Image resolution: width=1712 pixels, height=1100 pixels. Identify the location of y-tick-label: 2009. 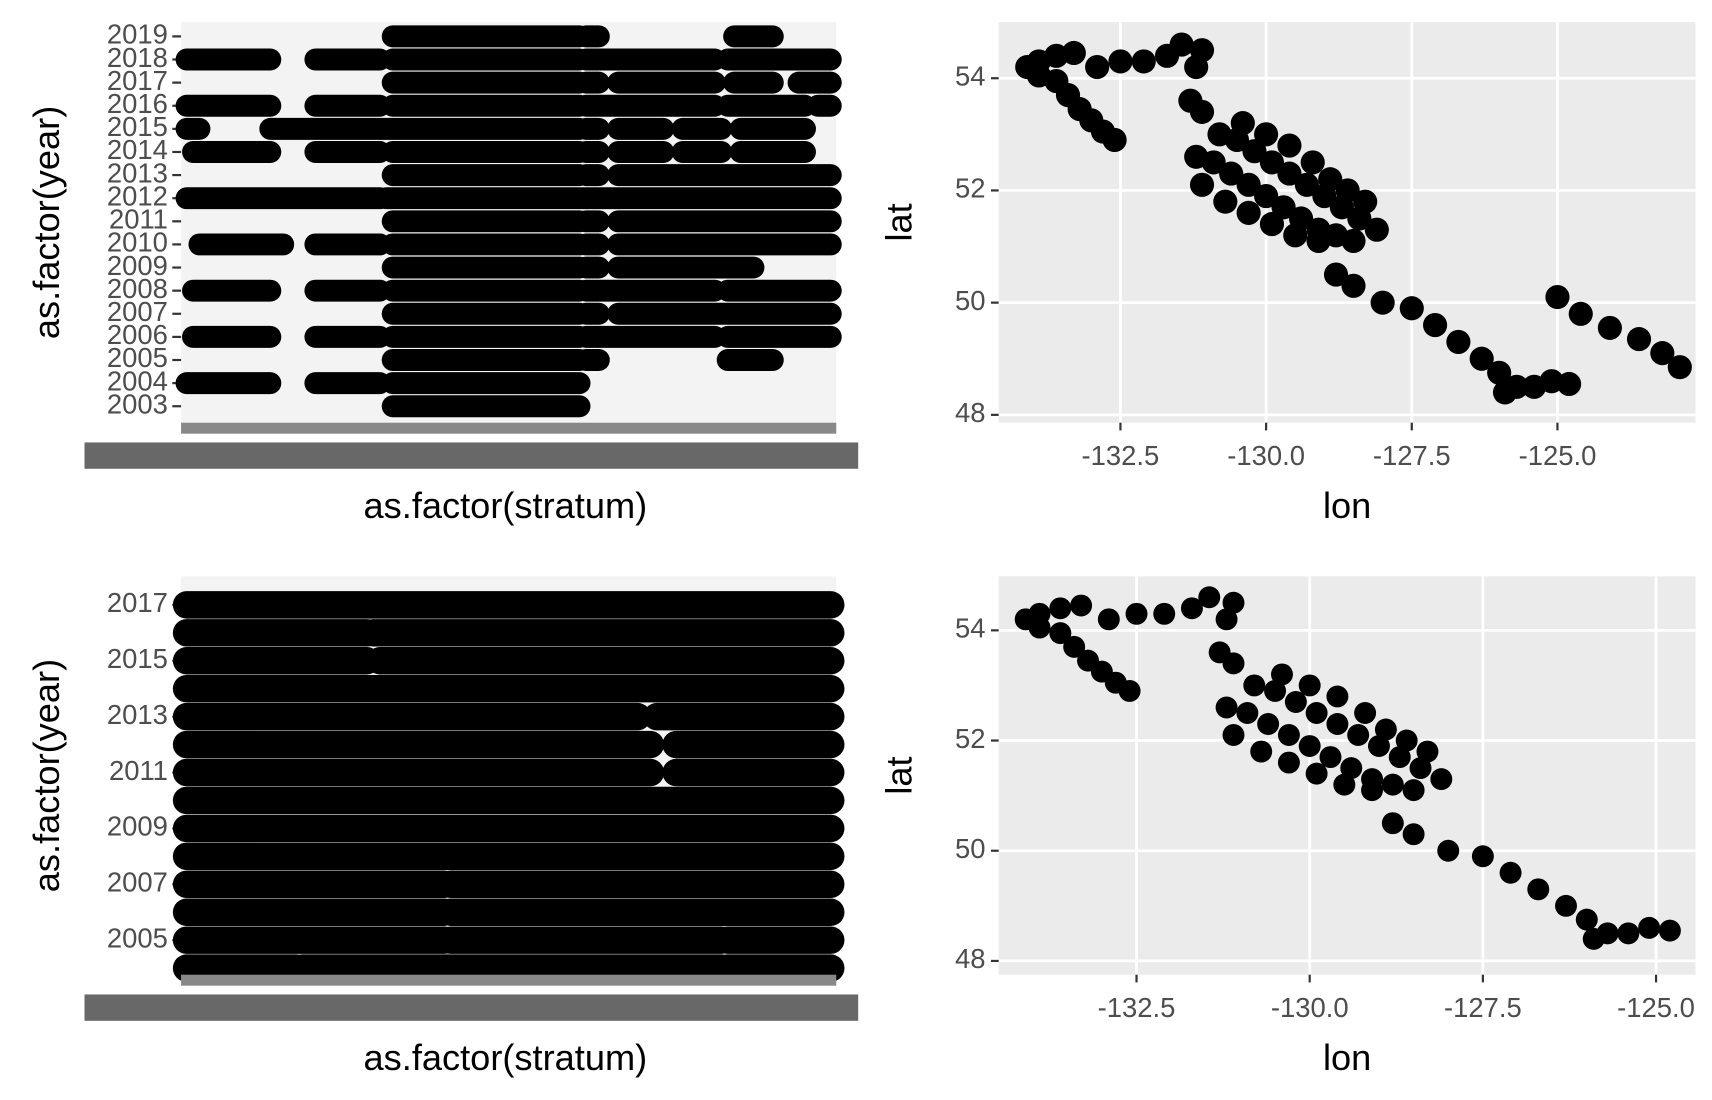
(137, 826).